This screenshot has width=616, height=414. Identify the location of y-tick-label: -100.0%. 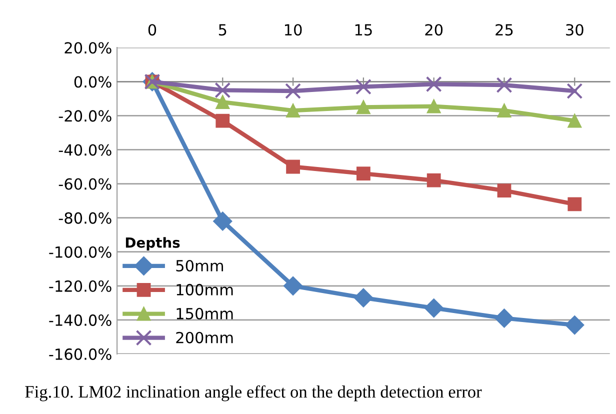
(80, 252).